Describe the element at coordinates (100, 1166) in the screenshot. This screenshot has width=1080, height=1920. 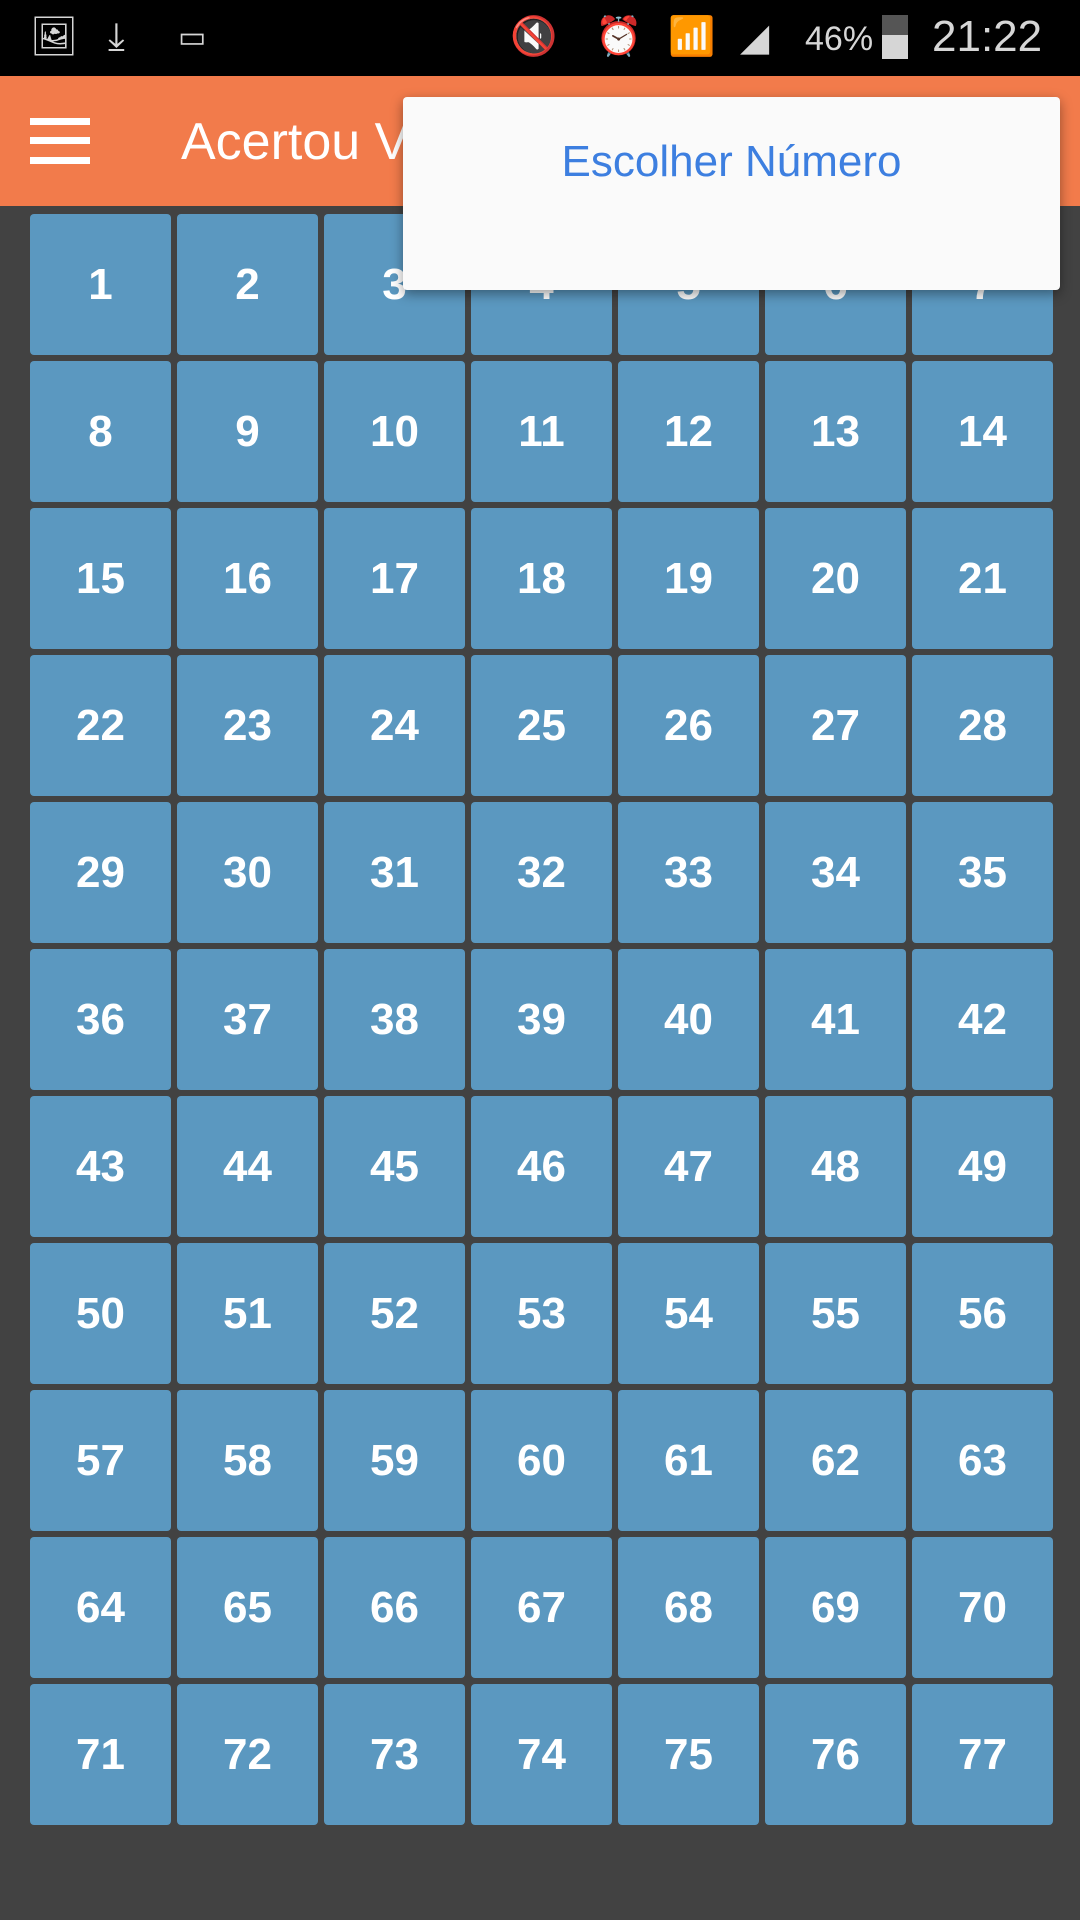
I see `number-cell: 43` at that location.